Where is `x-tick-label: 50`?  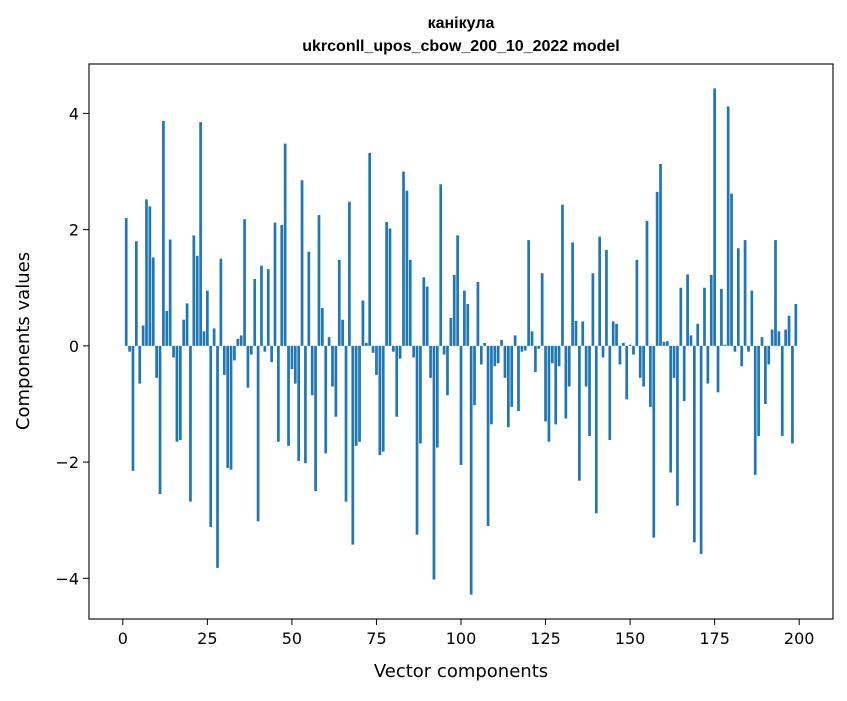 x-tick-label: 50 is located at coordinates (292, 638).